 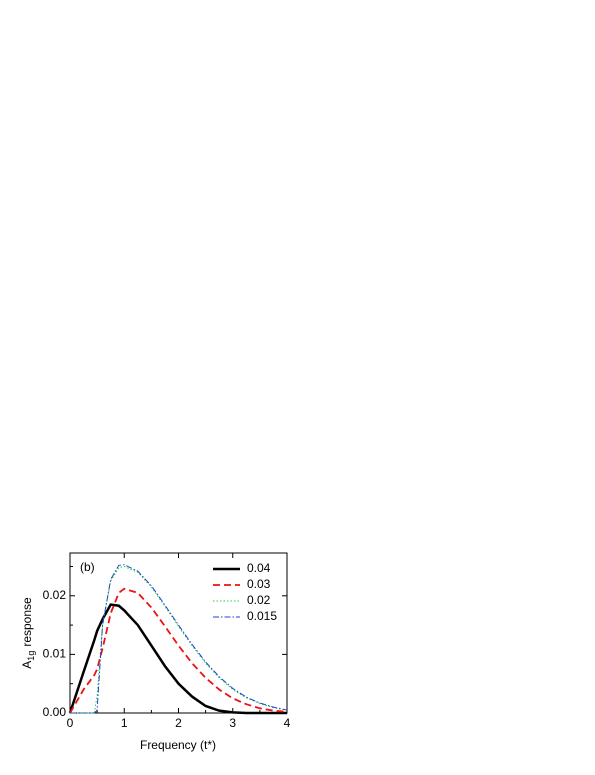 What do you see at coordinates (55, 595) in the screenshot?
I see `y-tick-label: 0.02` at bounding box center [55, 595].